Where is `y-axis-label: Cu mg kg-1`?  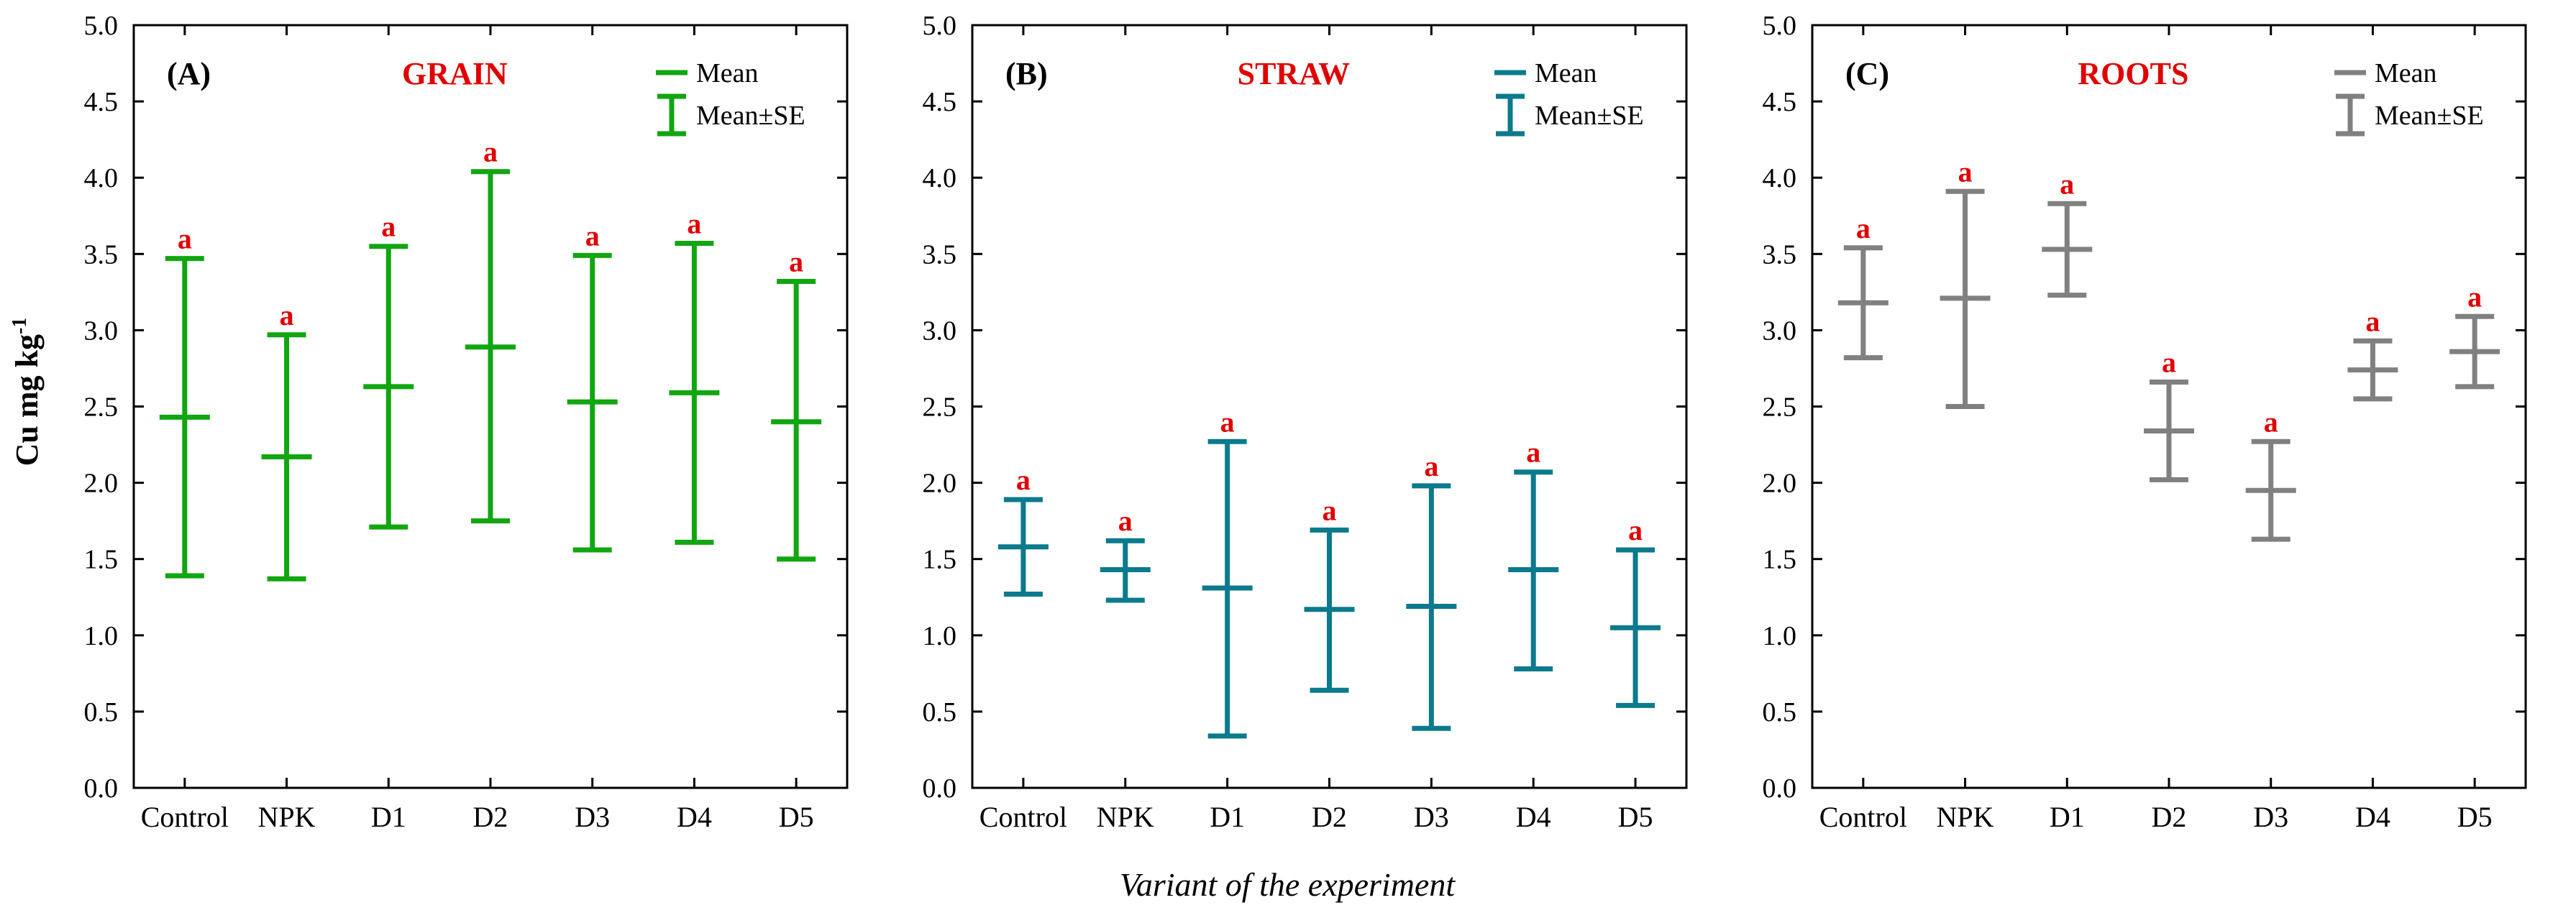 y-axis-label: Cu mg kg-1 is located at coordinates (27, 392).